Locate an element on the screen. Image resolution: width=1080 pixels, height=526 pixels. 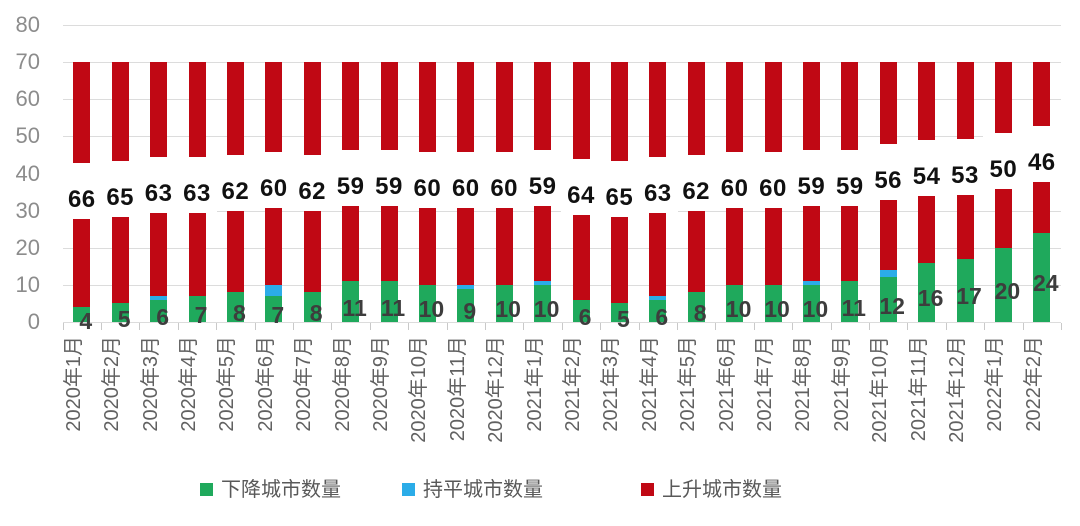
down-value-label: 4 is located at coordinates (86, 320).